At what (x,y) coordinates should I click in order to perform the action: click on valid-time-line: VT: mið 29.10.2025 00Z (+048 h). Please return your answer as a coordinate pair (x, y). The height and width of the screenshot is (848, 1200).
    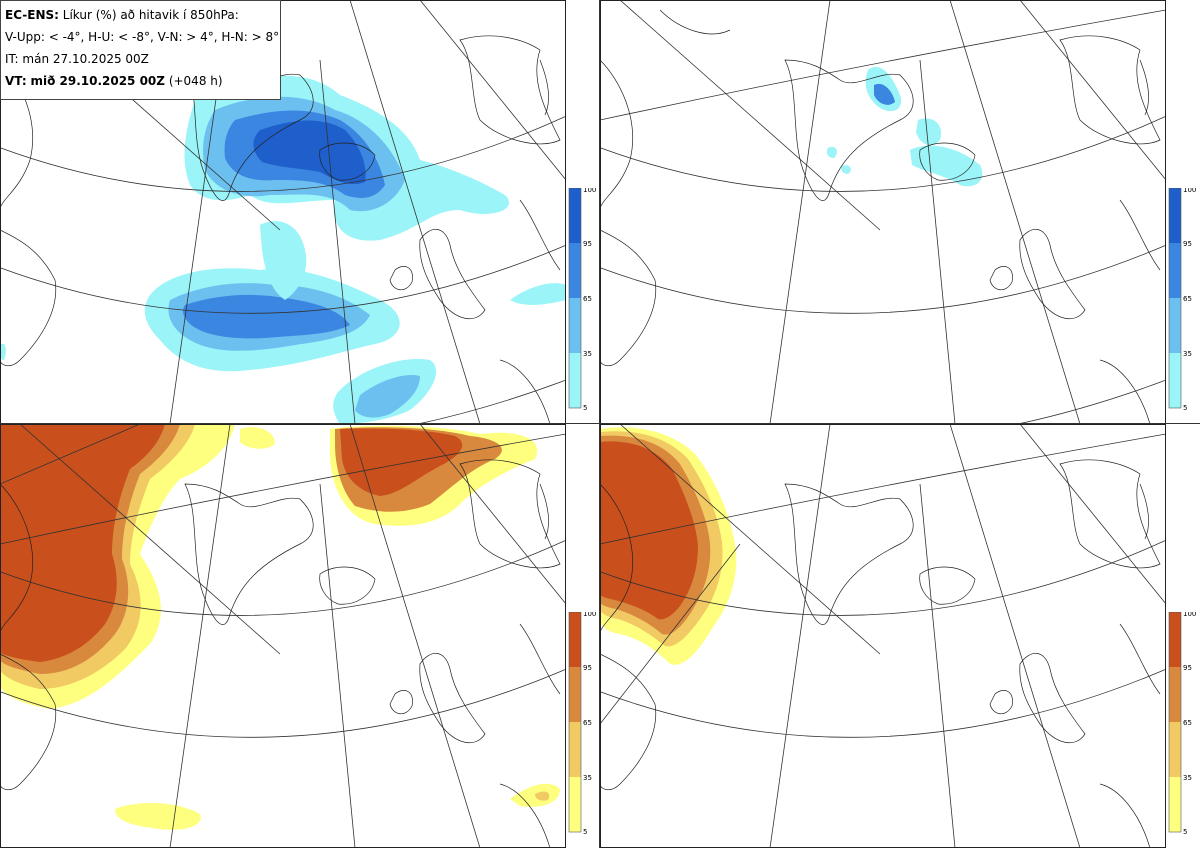
    Looking at the image, I should click on (142, 81).